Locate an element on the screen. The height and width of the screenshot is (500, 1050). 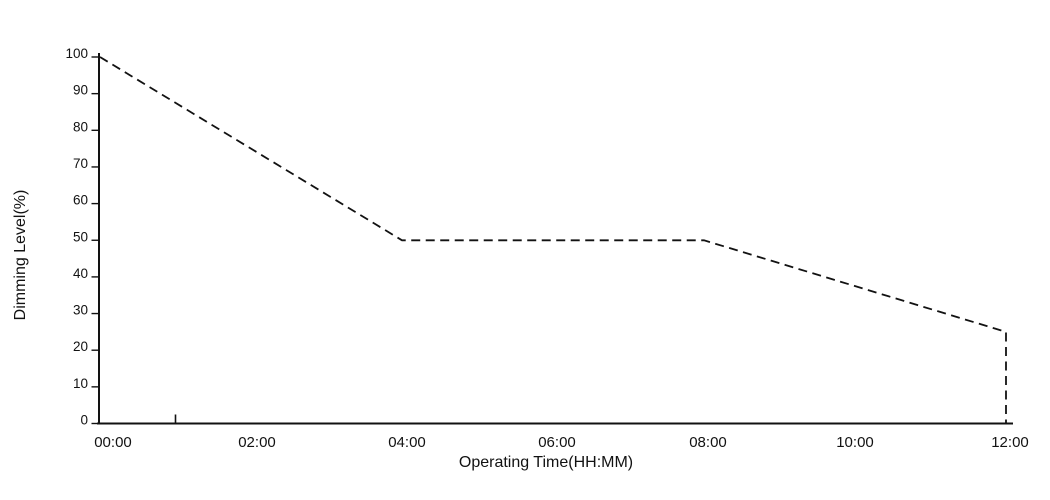
y-tick-label: 90 is located at coordinates (80, 90).